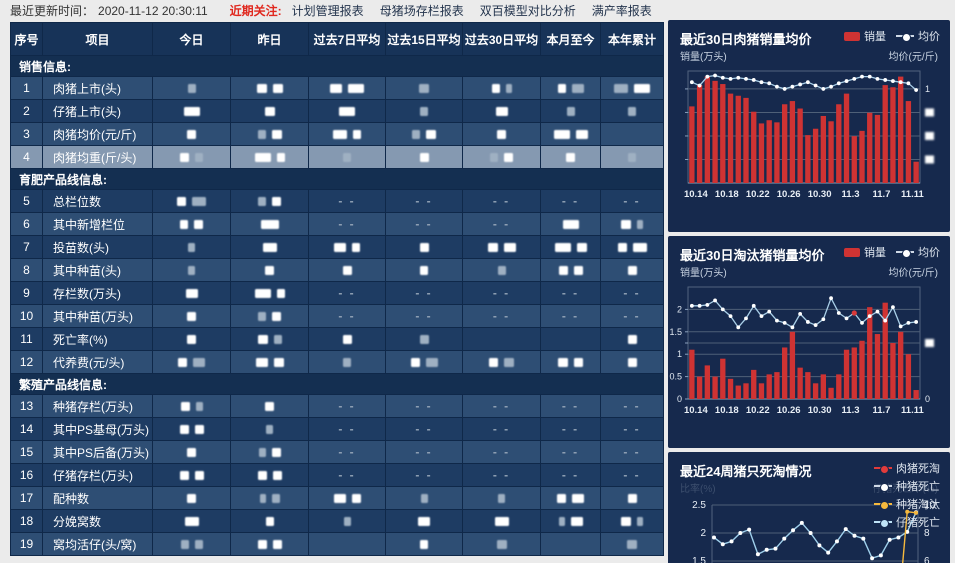 The height and width of the screenshot is (563, 955). What do you see at coordinates (337, 384) in the screenshot?
I see `section-row: 繁殖产品线信息:` at bounding box center [337, 384].